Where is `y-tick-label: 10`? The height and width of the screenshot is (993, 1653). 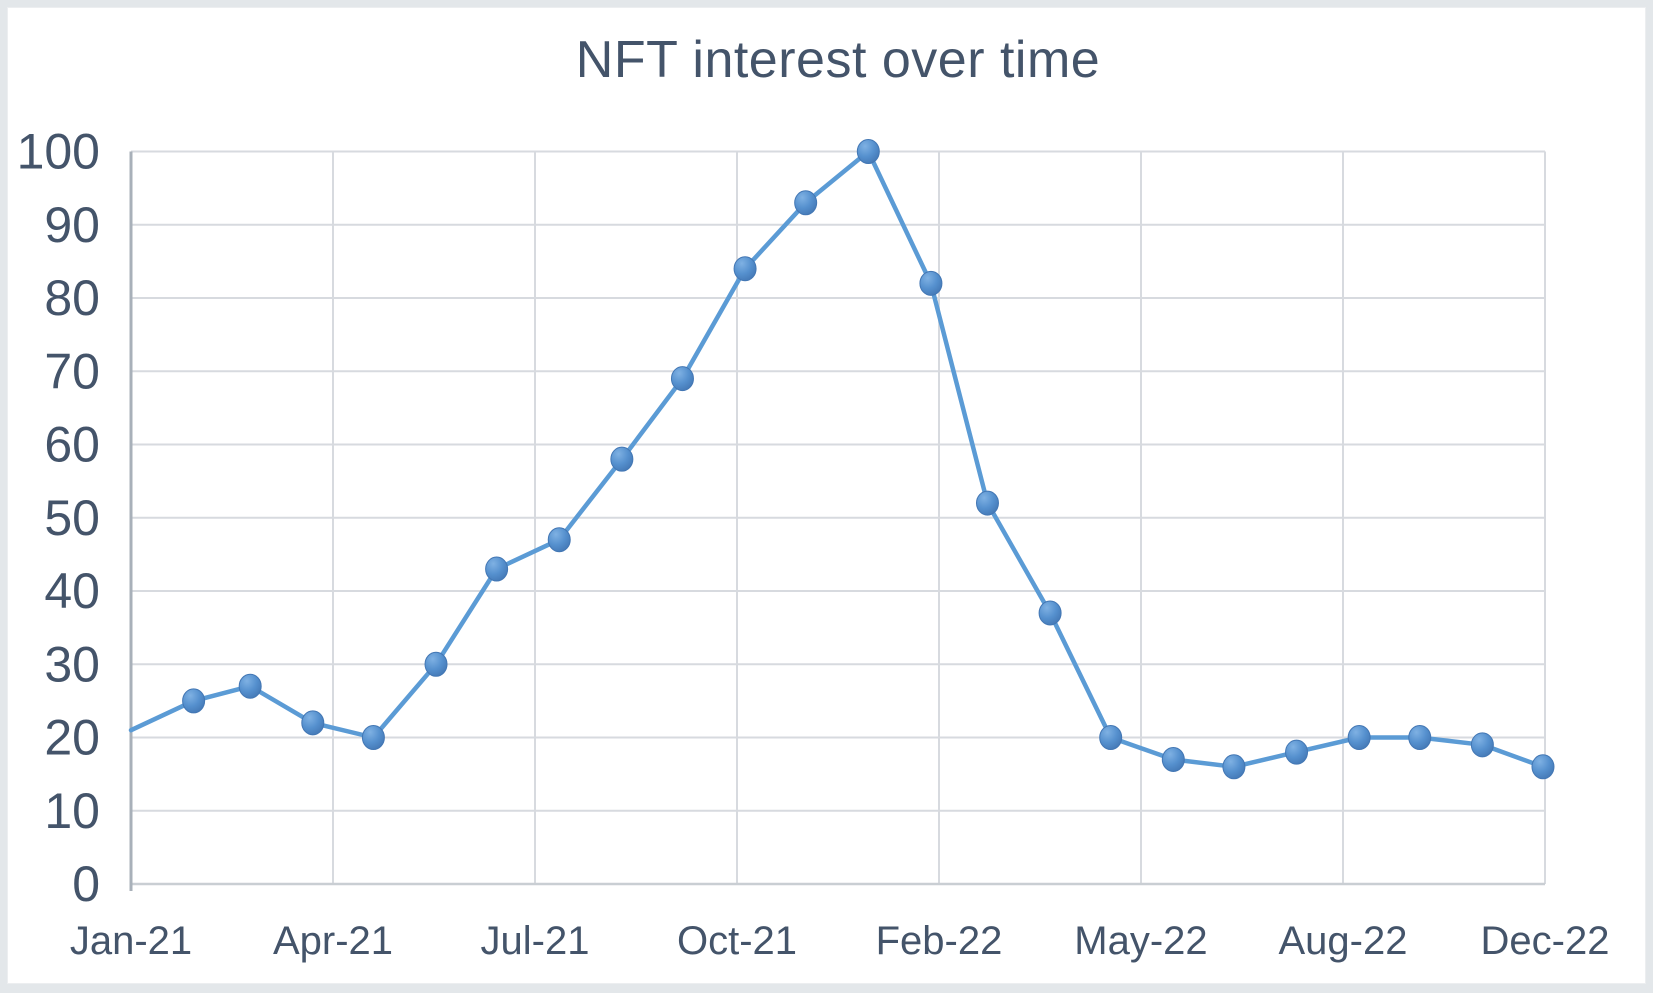 y-tick-label: 10 is located at coordinates (72, 811).